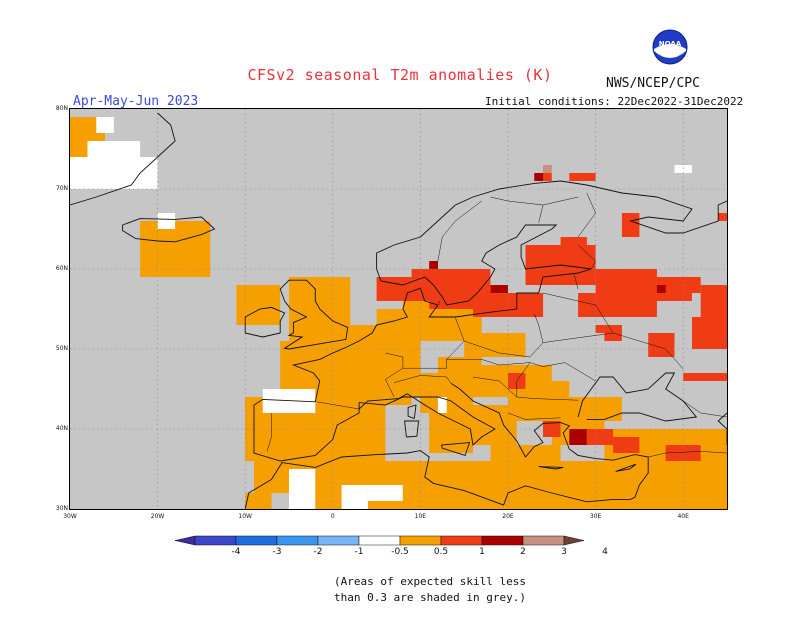 Image resolution: width=800 pixels, height=618 pixels. I want to click on lon-tick-label: 20W, so click(157, 516).